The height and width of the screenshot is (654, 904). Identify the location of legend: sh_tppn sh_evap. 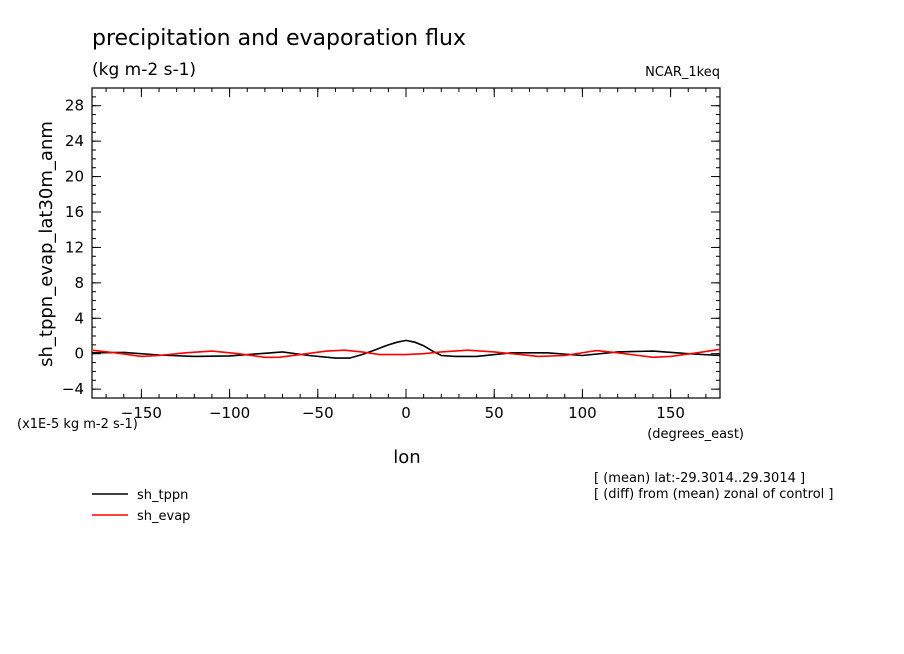
(141, 506).